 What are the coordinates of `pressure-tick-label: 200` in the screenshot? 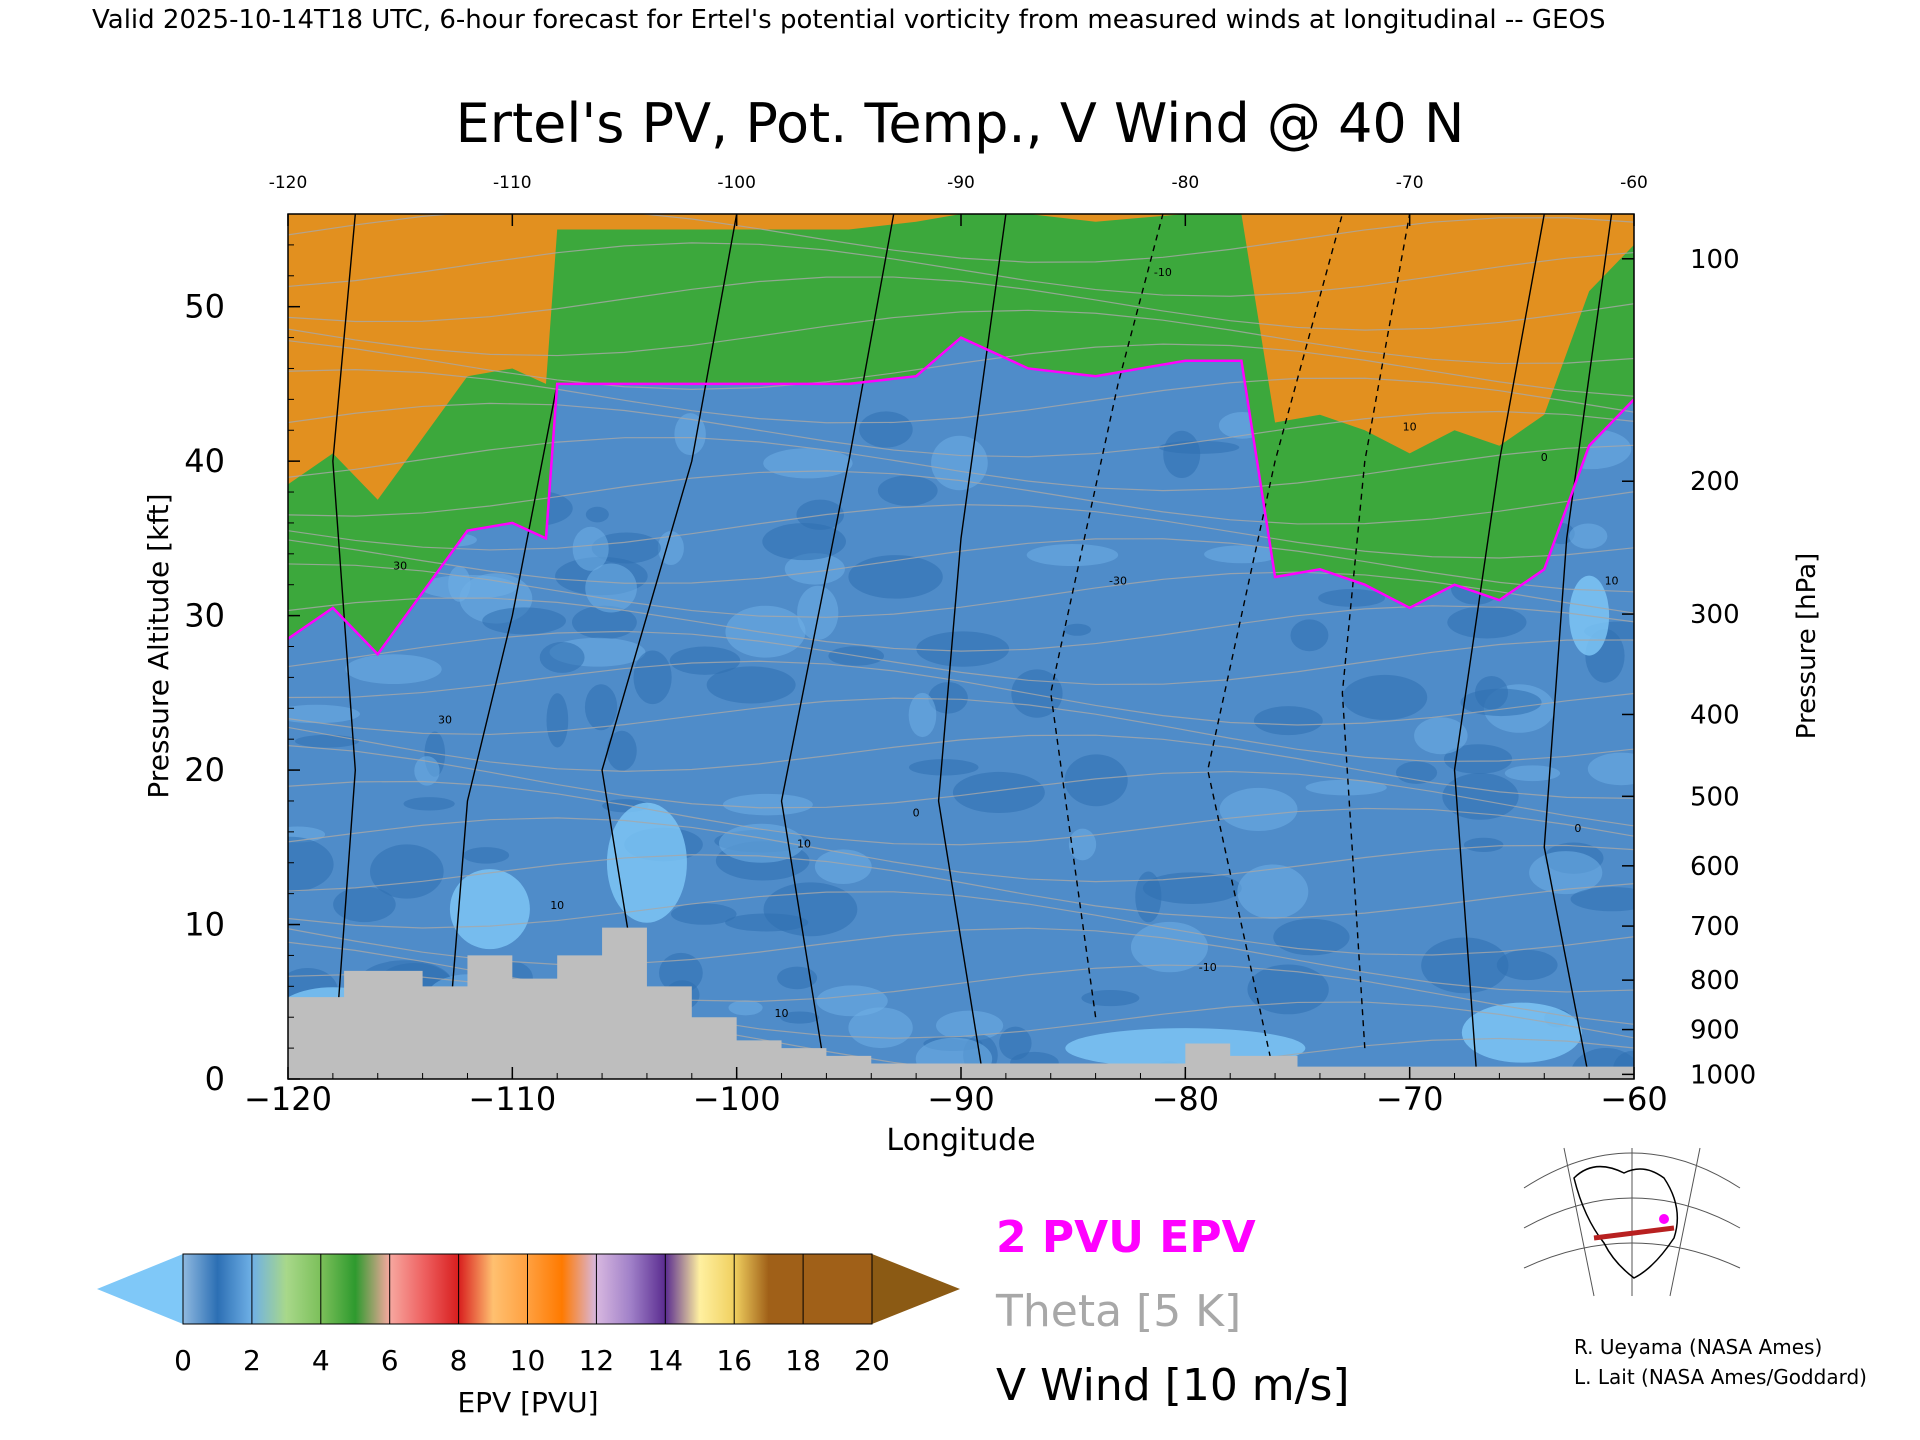 It's located at (1715, 482).